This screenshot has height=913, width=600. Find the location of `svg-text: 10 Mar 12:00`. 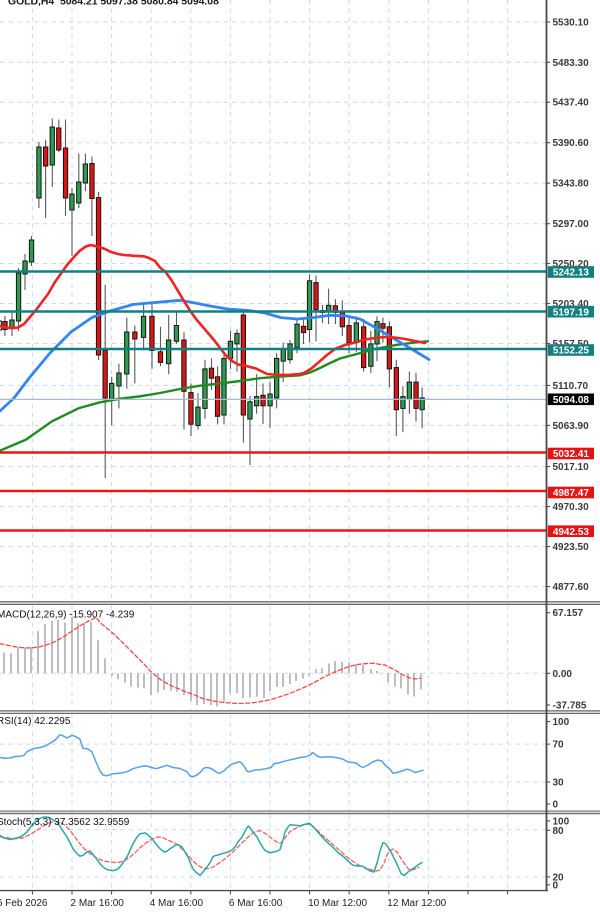

svg-text: 10 Mar 12:00 is located at coordinates (337, 903).